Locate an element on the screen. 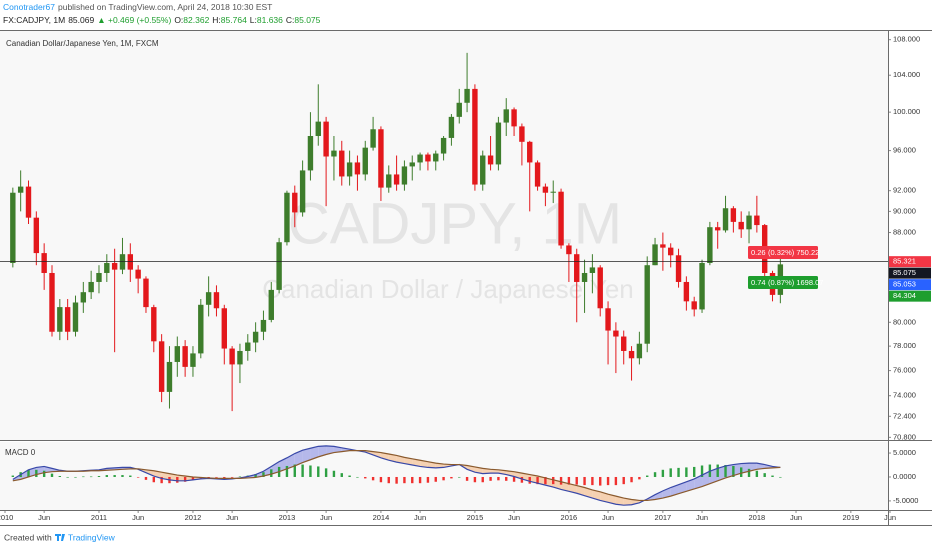  y-tick-label: 74.000 is located at coordinates (904, 395).